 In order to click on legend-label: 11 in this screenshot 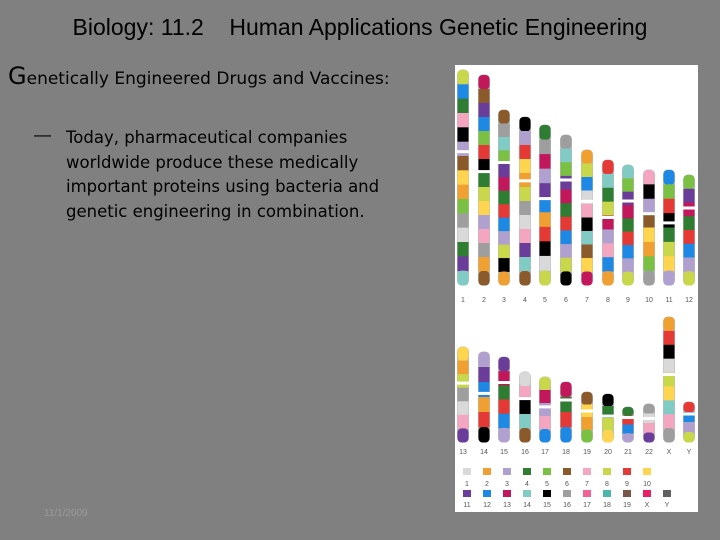, I will do `click(466, 505)`.